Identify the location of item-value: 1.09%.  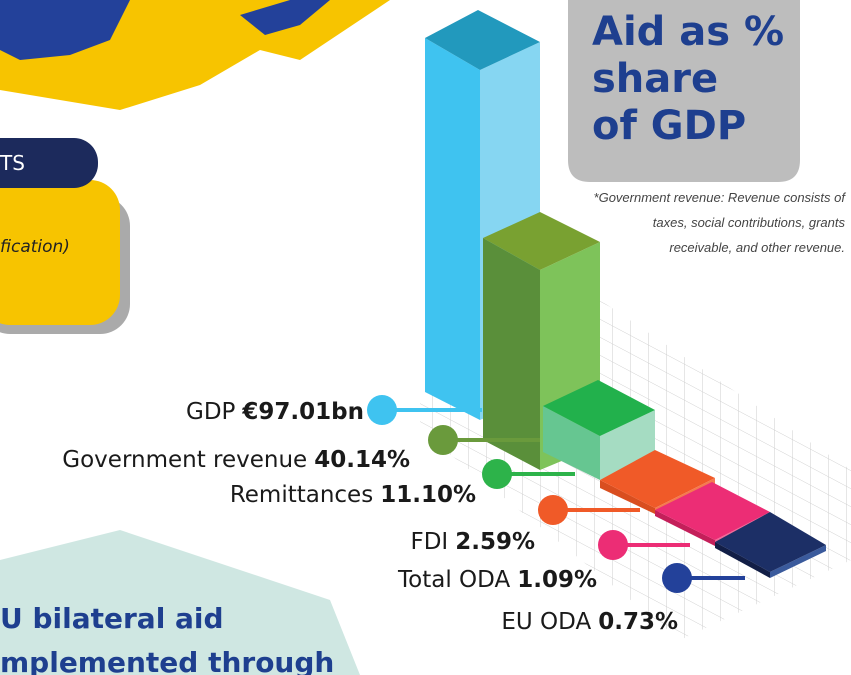
(557, 580).